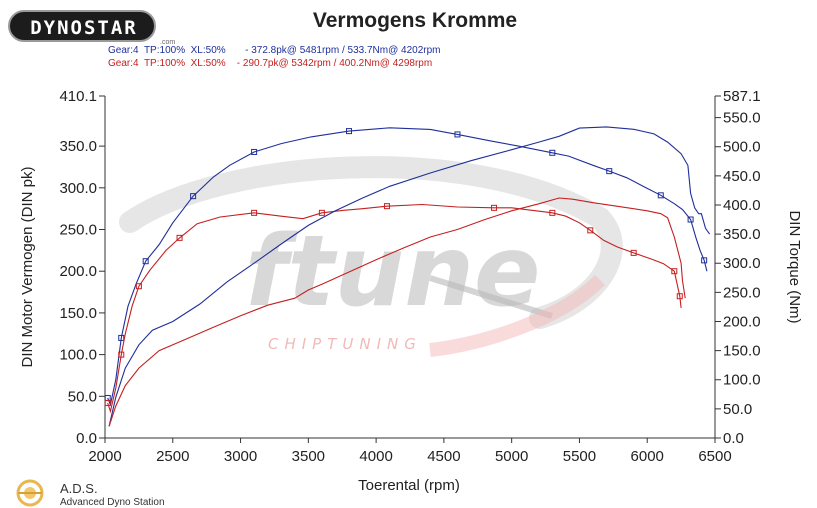 This screenshot has width=817, height=508. Describe the element at coordinates (79, 488) in the screenshot. I see `ads-name: A.D.S.` at that location.